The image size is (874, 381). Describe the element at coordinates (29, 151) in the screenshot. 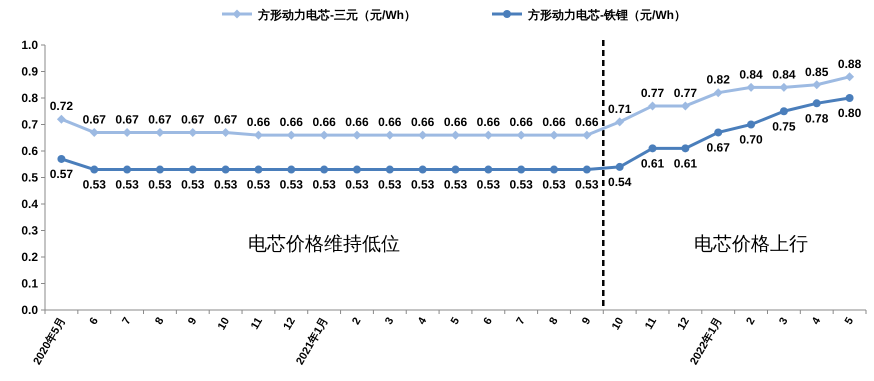

I see `y-tick-label: 0.6` at that location.